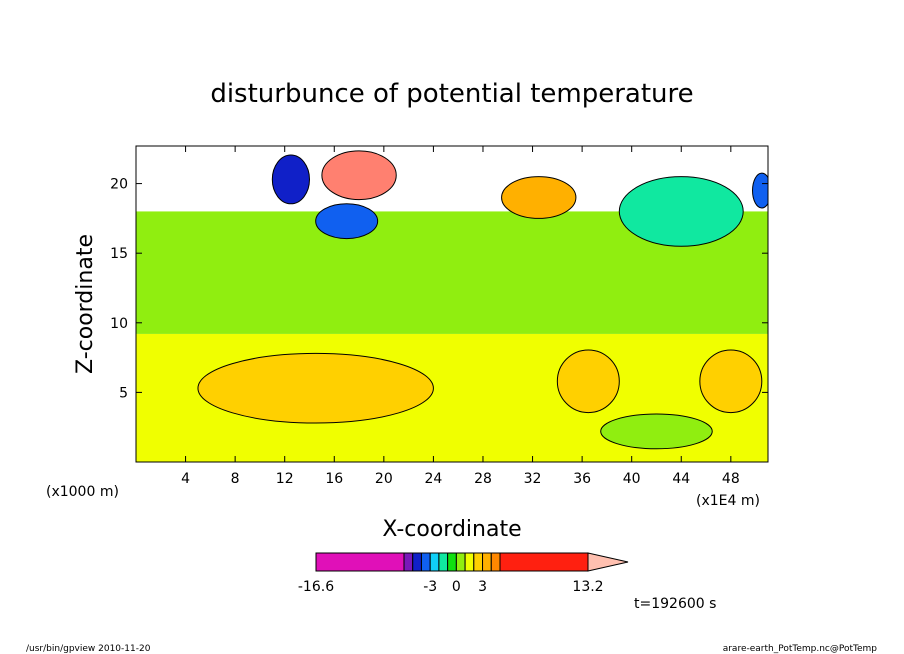 The width and height of the screenshot is (904, 654). What do you see at coordinates (82, 492) in the screenshot?
I see `x-unit-label: (x1000 m)` at bounding box center [82, 492].